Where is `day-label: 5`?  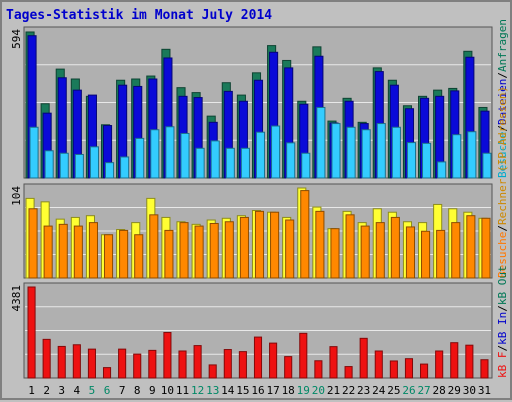 day-label: 5 is located at coordinates (92, 390).